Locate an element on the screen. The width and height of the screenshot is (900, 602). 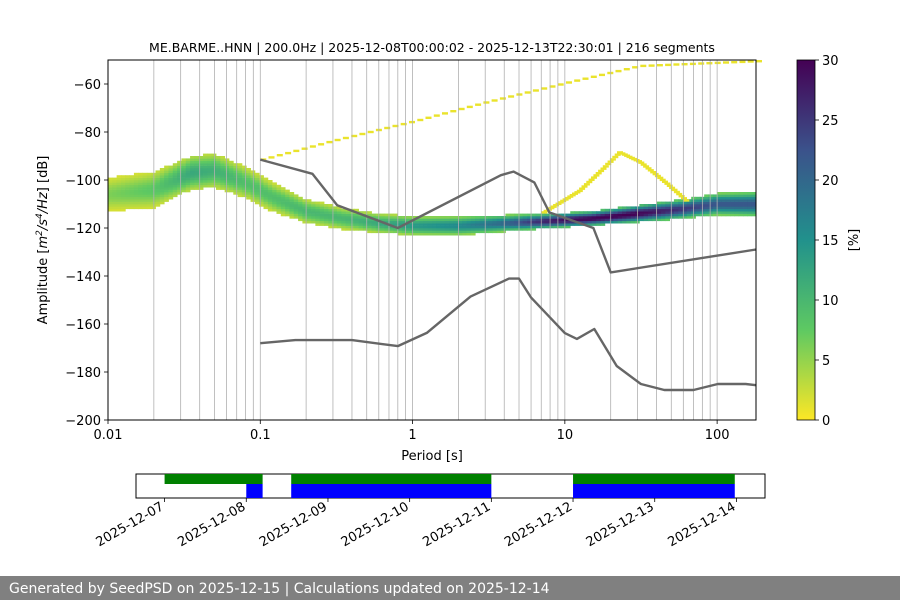
timeline-blue-segment is located at coordinates (391, 491).